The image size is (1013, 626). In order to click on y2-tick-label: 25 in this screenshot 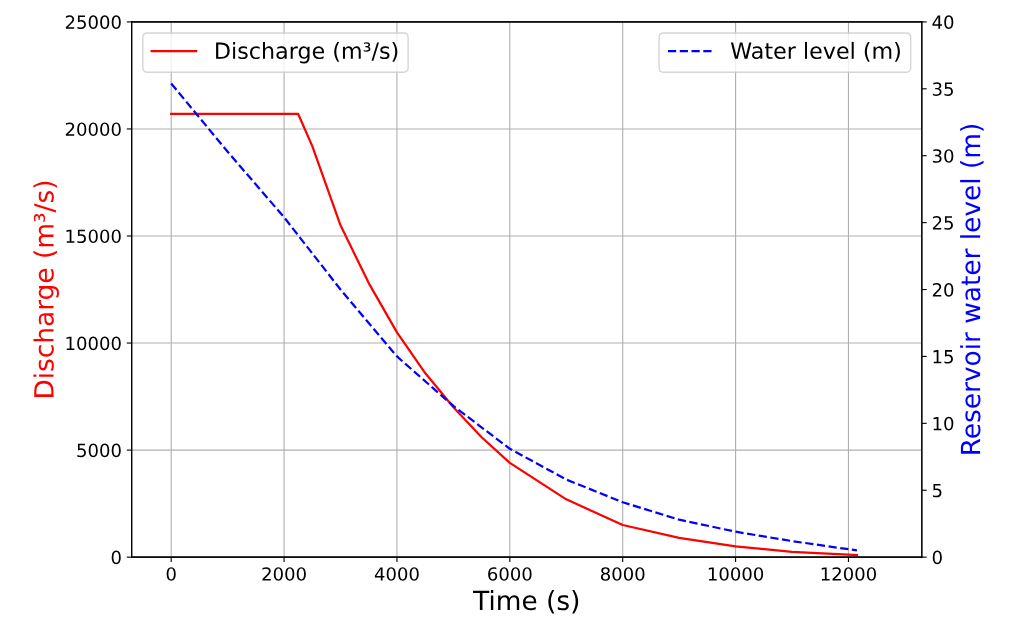, I will do `click(942, 223)`.